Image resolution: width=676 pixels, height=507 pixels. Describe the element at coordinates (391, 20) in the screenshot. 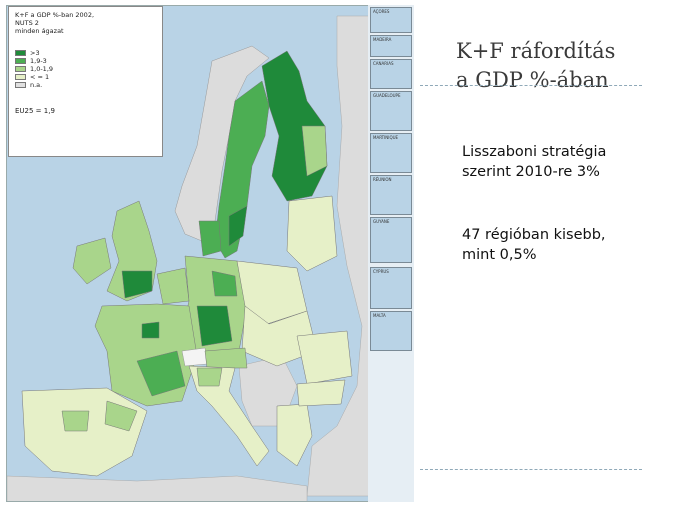

I see `inset-acores: AÇORES` at that location.